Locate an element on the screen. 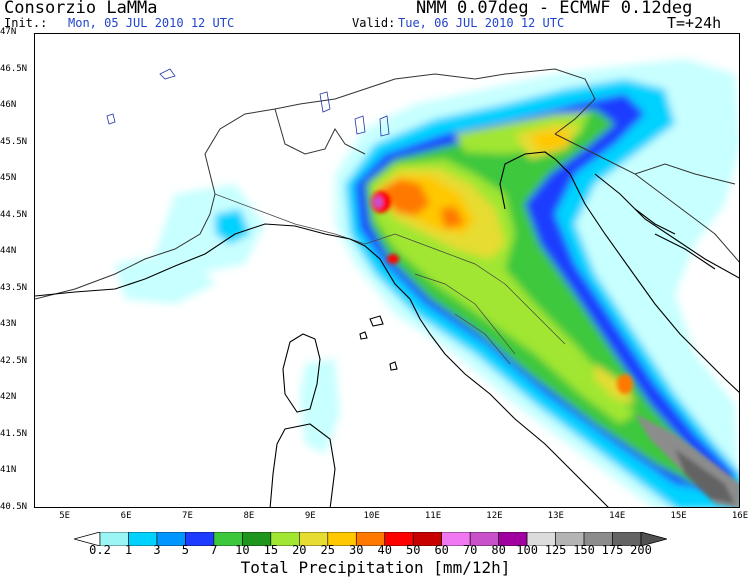 The image size is (751, 580). lakes is located at coordinates (248, 102).